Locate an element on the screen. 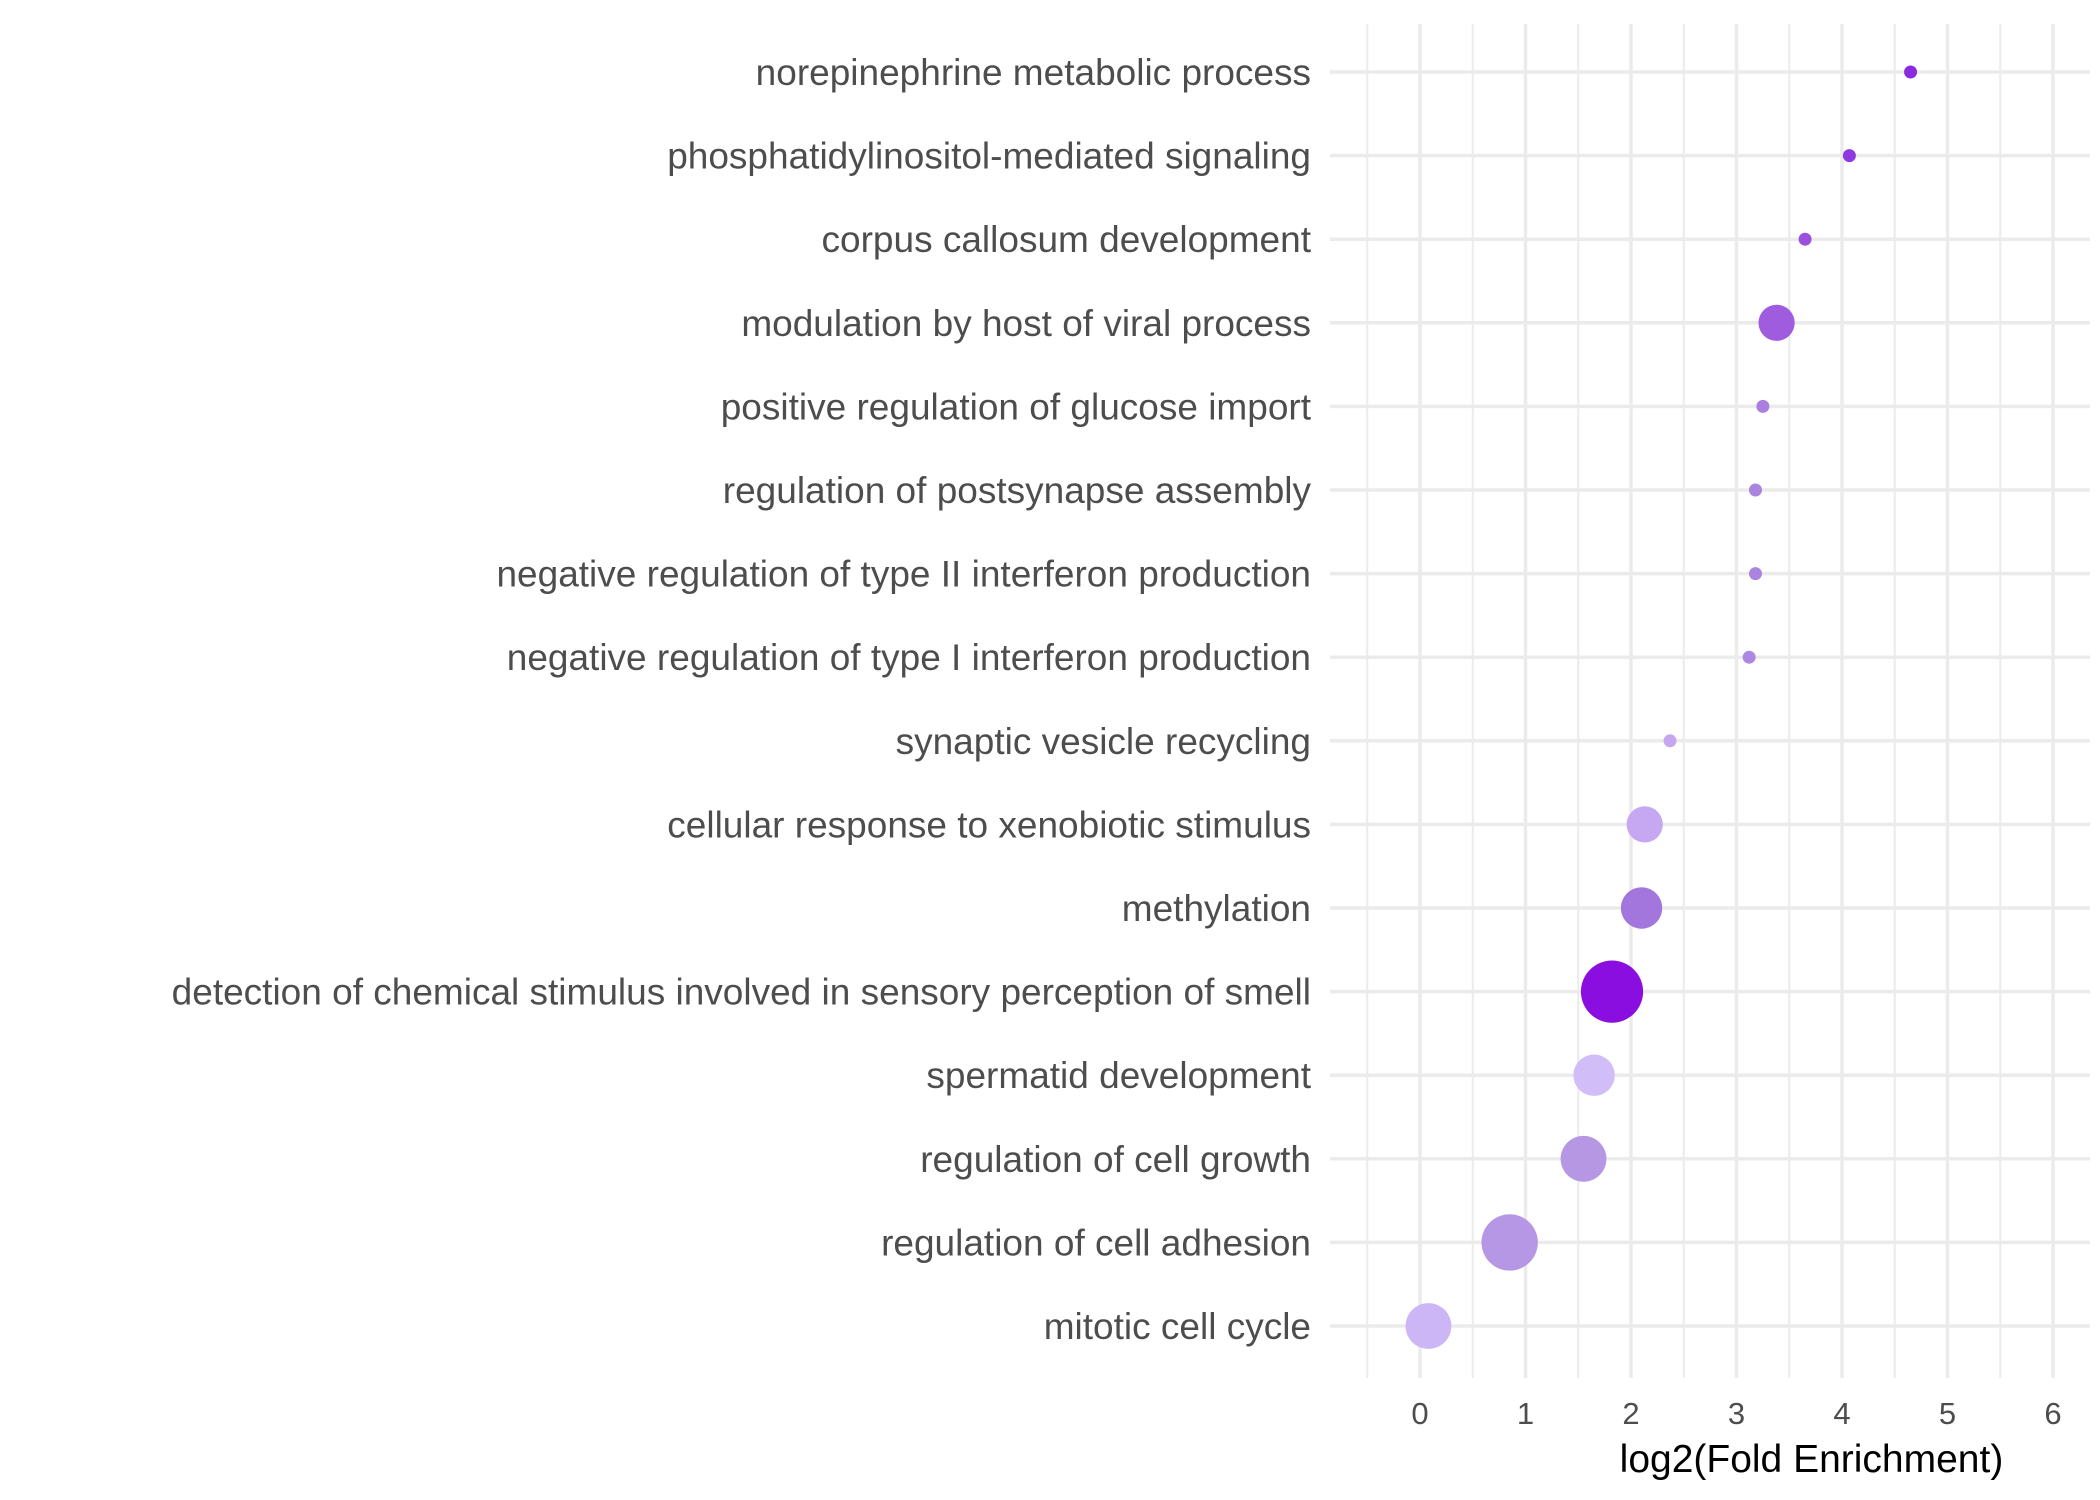 This screenshot has height=1500, width=2100. category-label: modulation by host of viral process is located at coordinates (1026, 323).